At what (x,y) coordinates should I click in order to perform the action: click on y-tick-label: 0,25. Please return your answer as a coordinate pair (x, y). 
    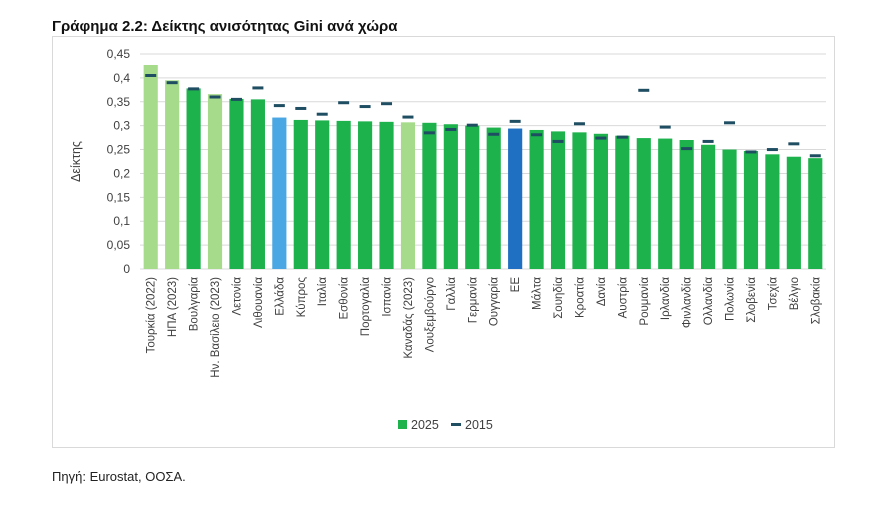
    Looking at the image, I should click on (119, 150).